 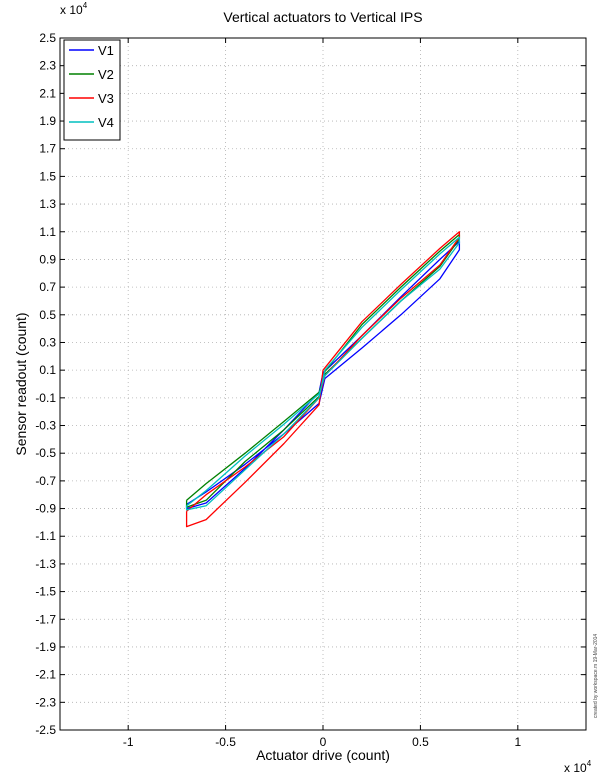 I want to click on y-tick-label: -1.1, so click(x=45, y=536).